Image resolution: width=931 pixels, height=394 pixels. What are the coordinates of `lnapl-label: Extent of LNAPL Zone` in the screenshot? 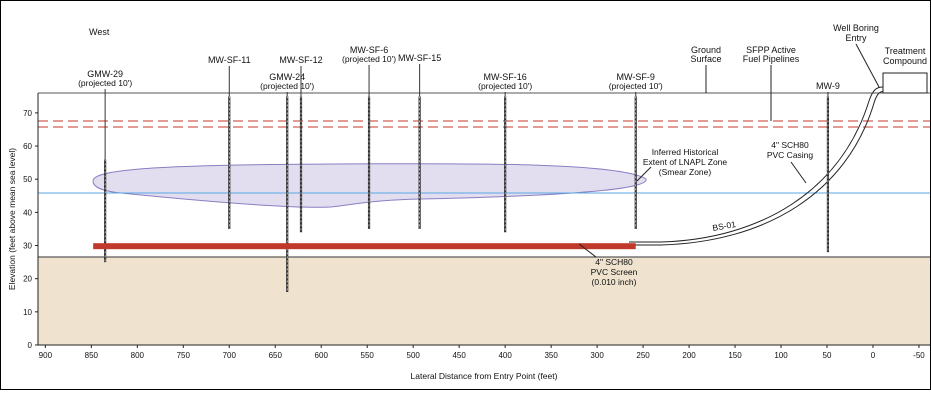 It's located at (685, 162).